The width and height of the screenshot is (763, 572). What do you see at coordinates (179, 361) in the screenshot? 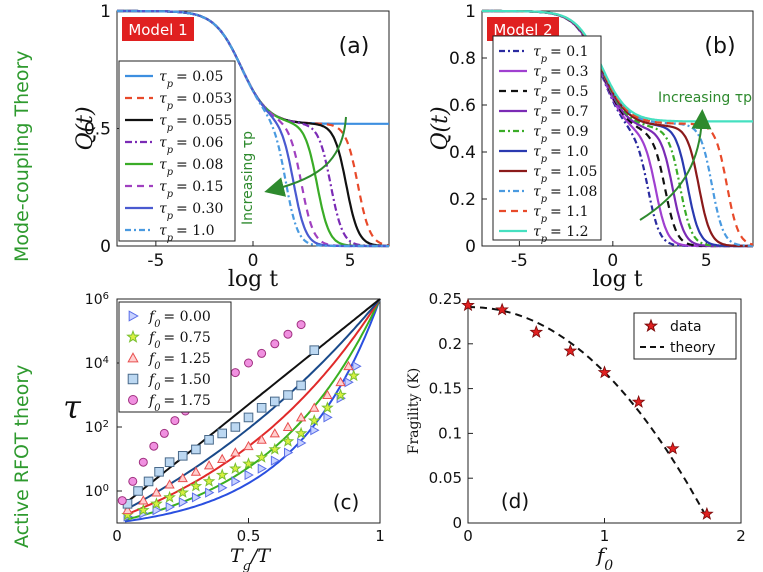
I see `legend-label: f0 = 1.25` at bounding box center [179, 361].